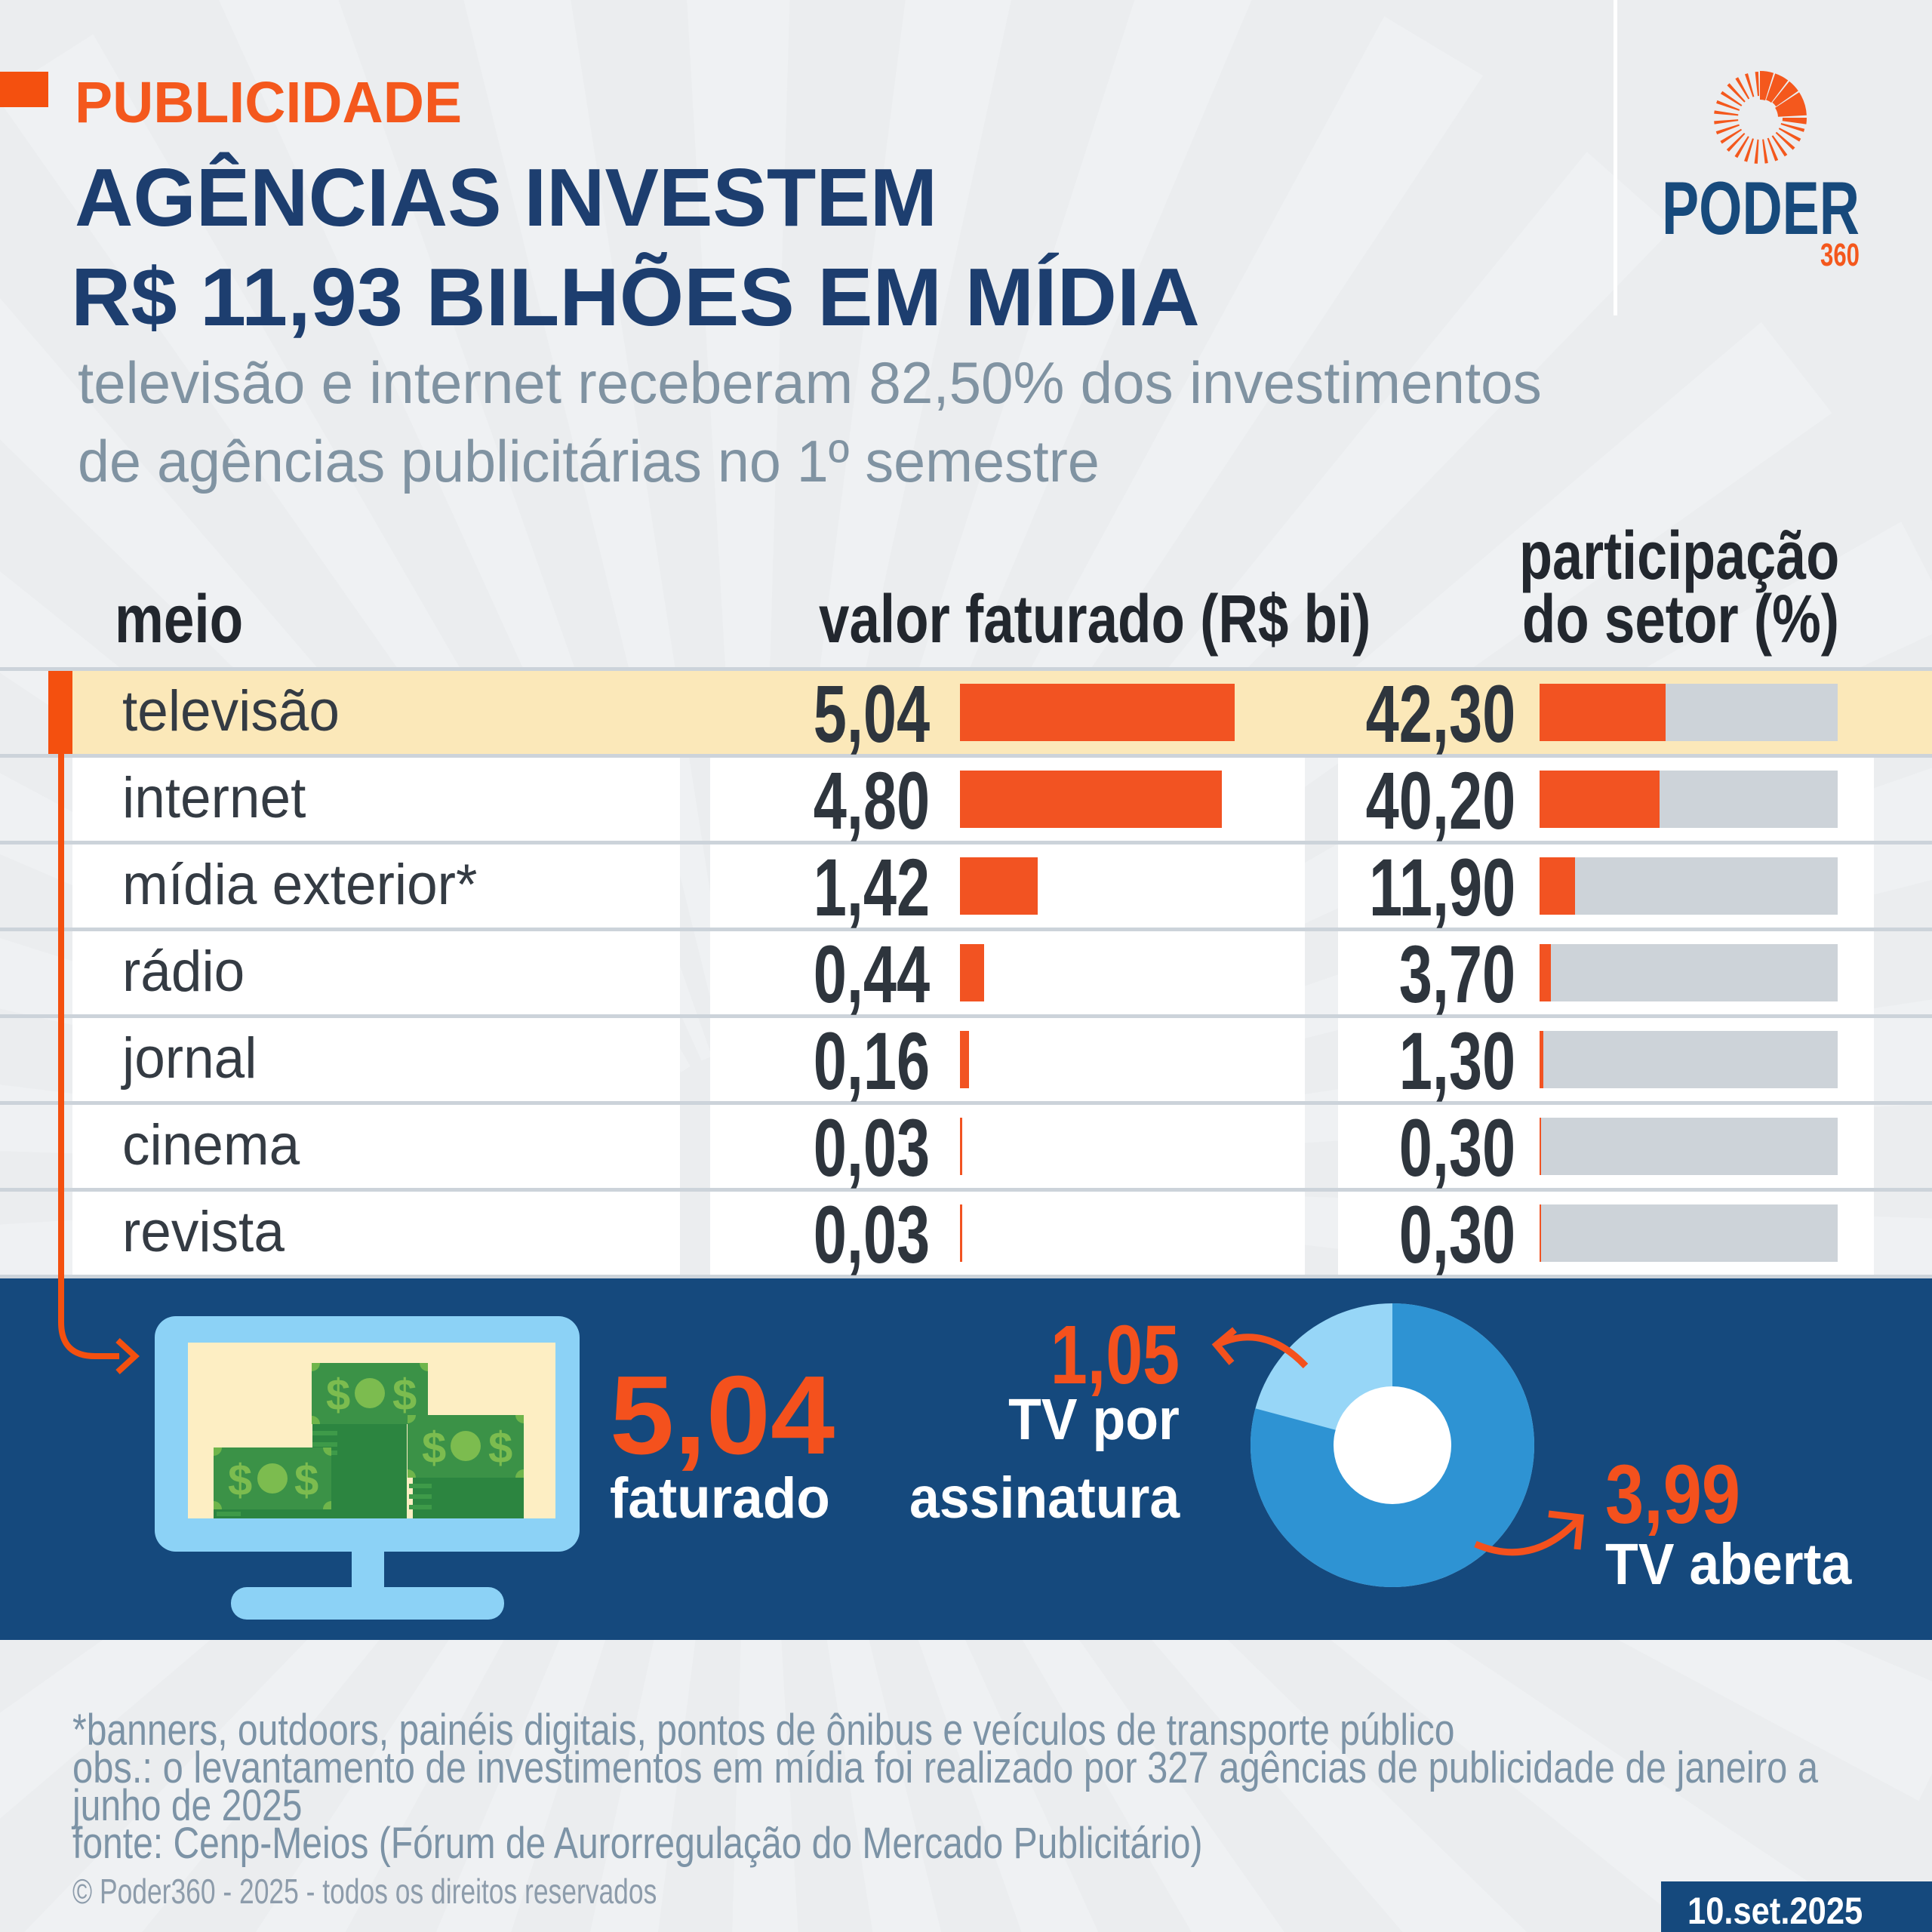 The height and width of the screenshot is (1932, 1932). I want to click on svg-text: 360, so click(1840, 255).